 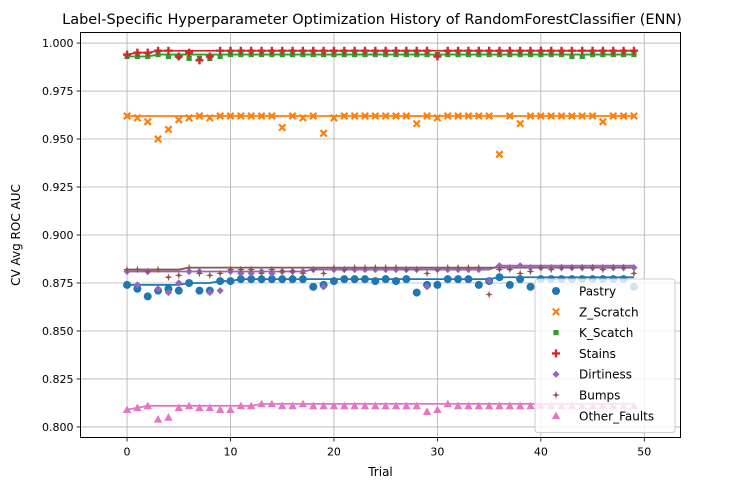 What do you see at coordinates (380, 55) in the screenshot?
I see `series-stains` at bounding box center [380, 55].